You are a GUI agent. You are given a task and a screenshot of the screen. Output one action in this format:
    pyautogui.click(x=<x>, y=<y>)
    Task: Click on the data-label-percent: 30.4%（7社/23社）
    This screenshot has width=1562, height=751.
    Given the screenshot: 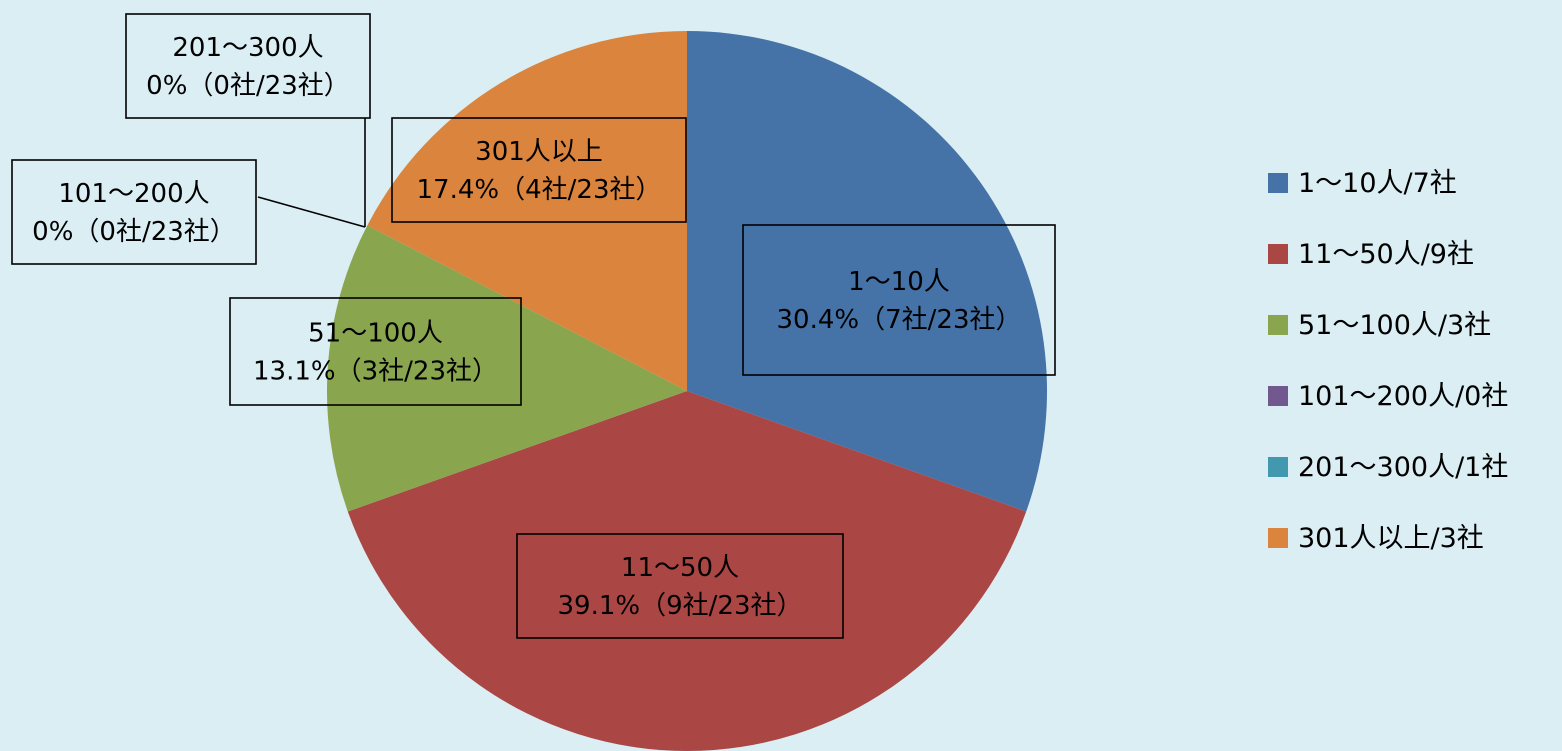 What is the action you would take?
    pyautogui.click(x=899, y=320)
    